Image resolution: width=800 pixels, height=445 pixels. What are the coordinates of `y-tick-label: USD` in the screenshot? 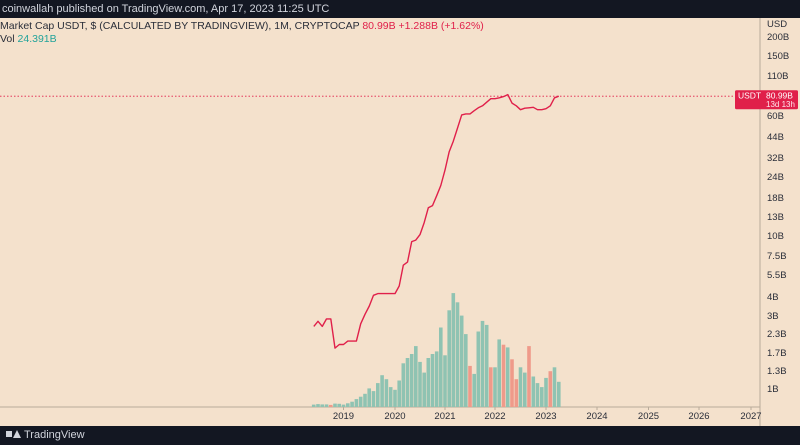 It's located at (777, 24).